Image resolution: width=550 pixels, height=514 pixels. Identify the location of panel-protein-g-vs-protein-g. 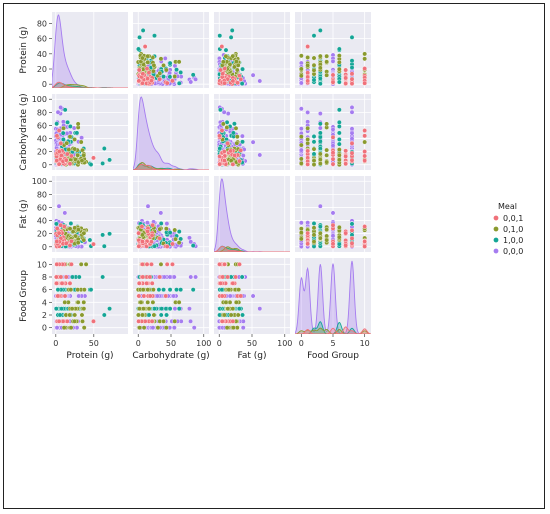
(90, 50).